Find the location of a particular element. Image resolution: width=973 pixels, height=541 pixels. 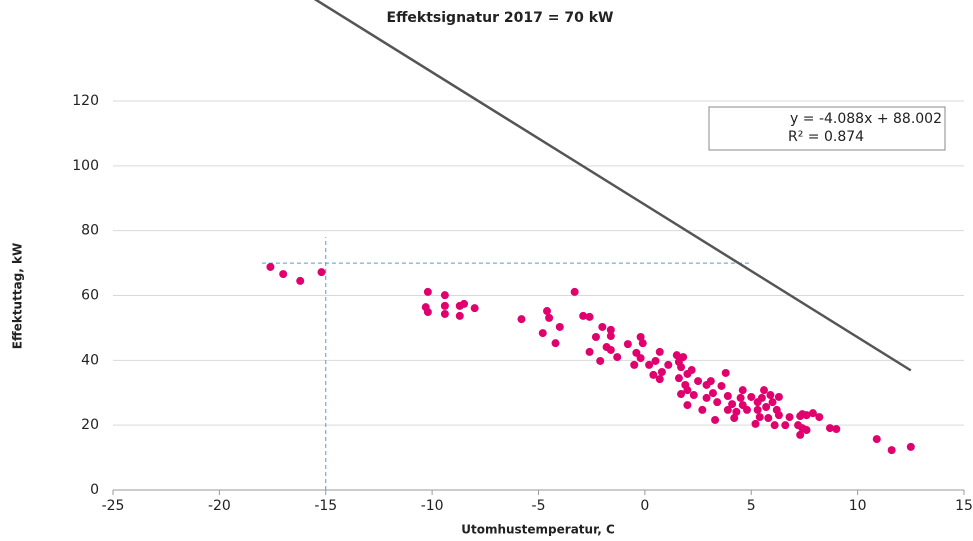

x-tick-label: 10 is located at coordinates (858, 506).